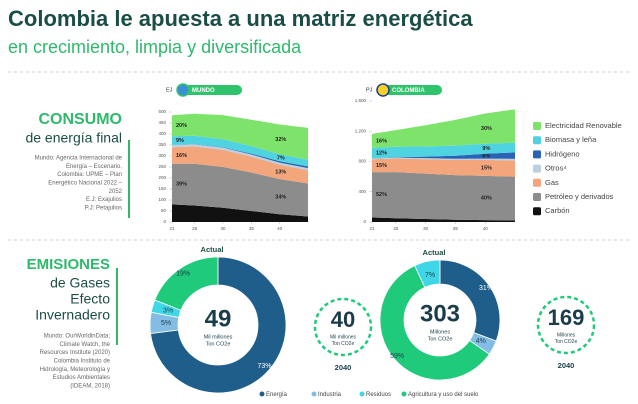 This screenshot has height=404, width=638. Describe the element at coordinates (90, 386) in the screenshot. I see `source-note: (IDEAM, 2018)` at that location.